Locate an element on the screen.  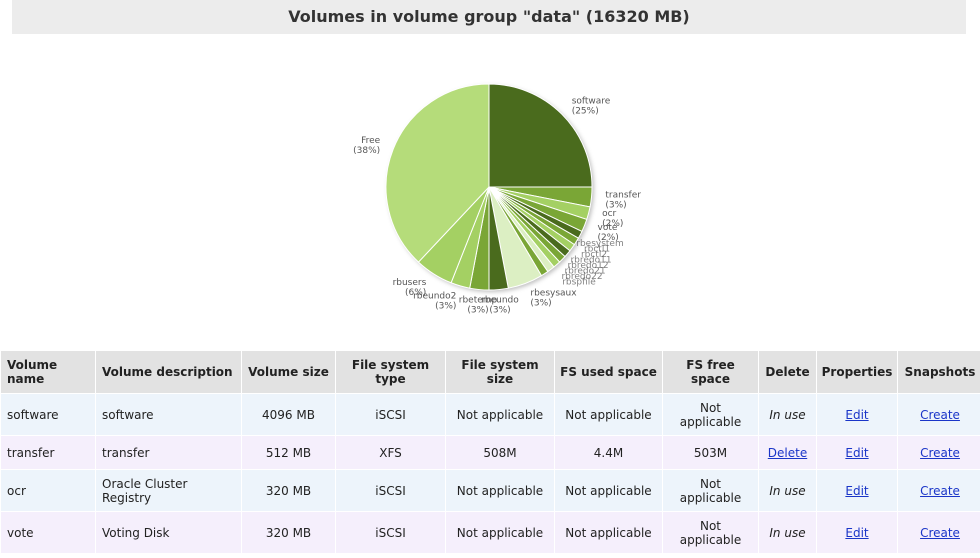
pie-percent-rbetemp: (3%) is located at coordinates (477, 311).